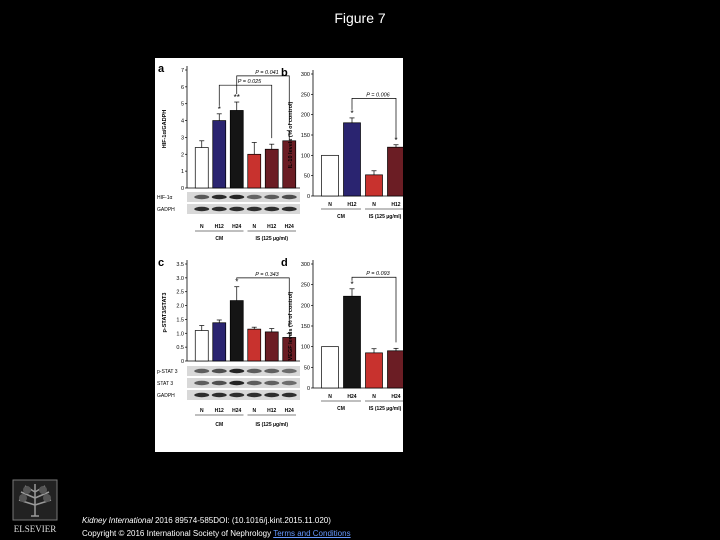 The width and height of the screenshot is (720, 540). What do you see at coordinates (360, 18) in the screenshot?
I see `page-title: Figure 7` at bounding box center [360, 18].